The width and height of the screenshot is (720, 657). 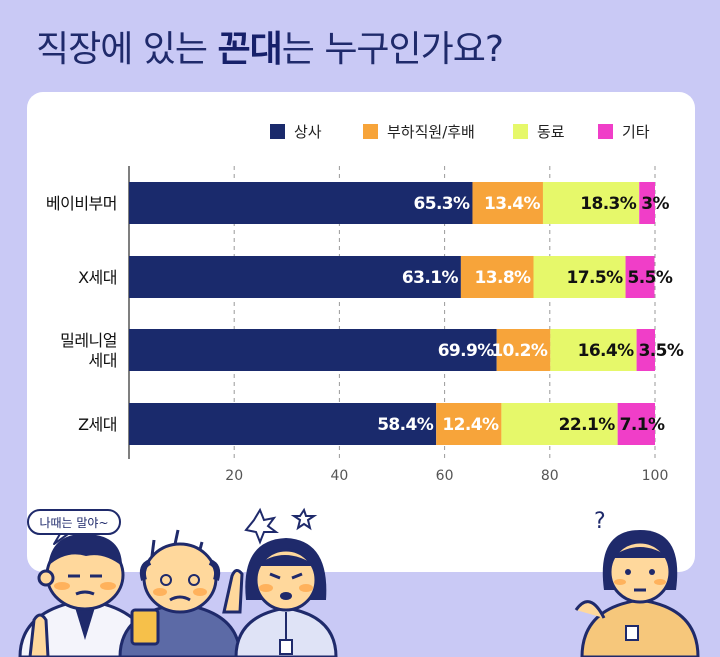 I want to click on speech-bubble: 나때는 말야~, so click(x=74, y=527).